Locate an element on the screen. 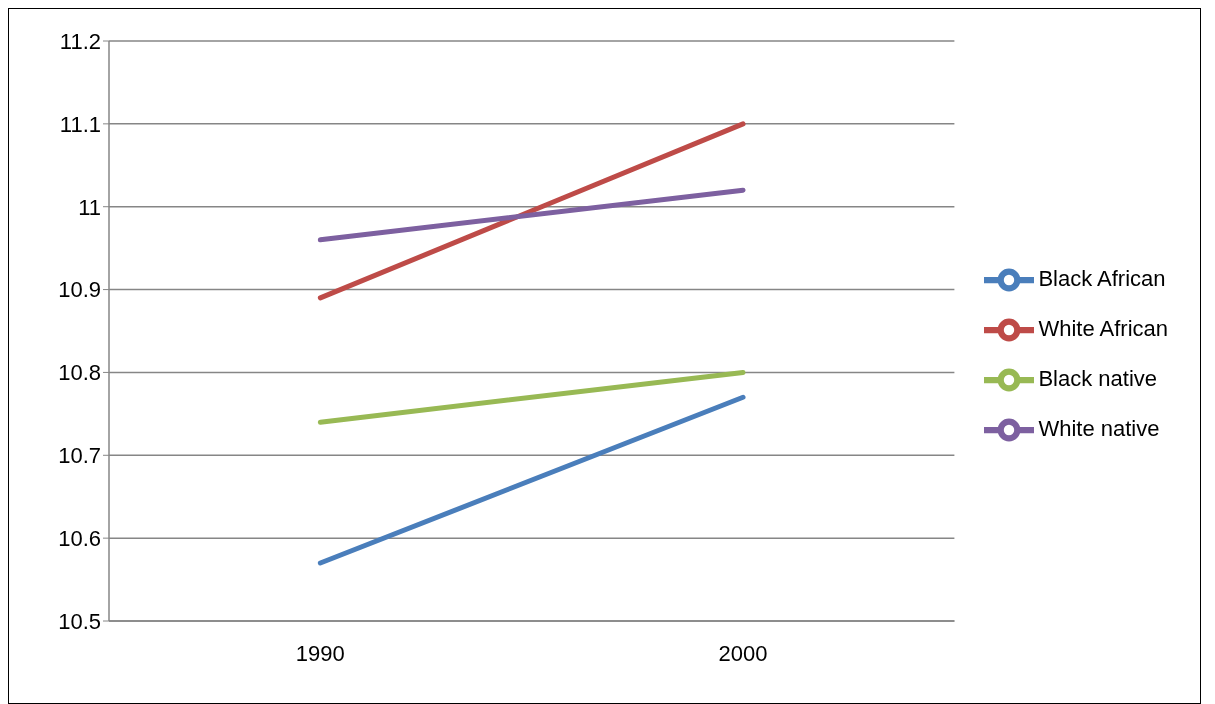 This screenshot has width=1215, height=704. y-tick-label: 11 is located at coordinates (89, 207).